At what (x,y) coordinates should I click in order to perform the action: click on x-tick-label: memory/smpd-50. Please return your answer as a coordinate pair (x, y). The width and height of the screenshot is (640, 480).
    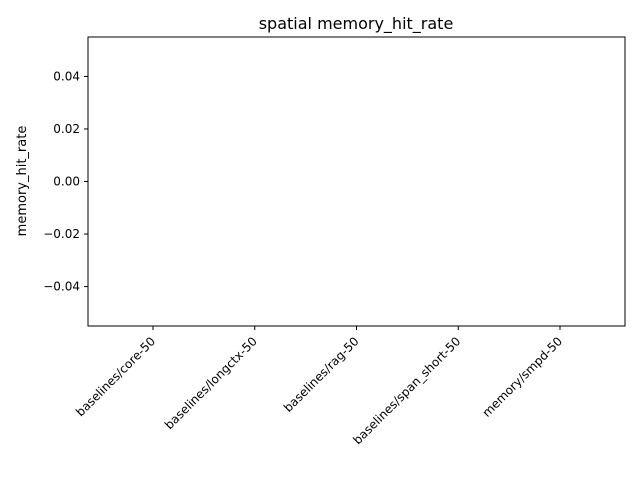
    Looking at the image, I should click on (523, 377).